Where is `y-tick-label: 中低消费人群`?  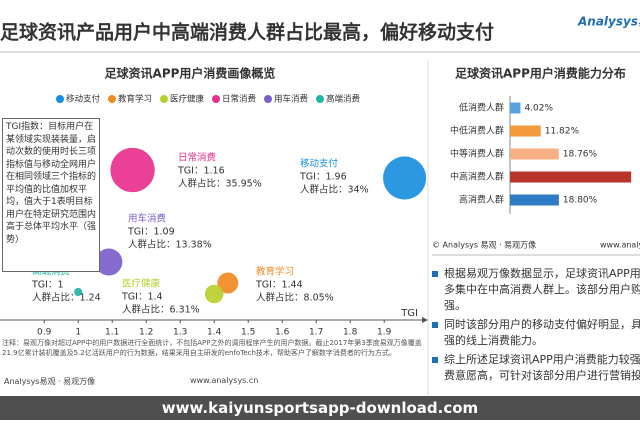
y-tick-label: 中低消费人群 is located at coordinates (477, 131).